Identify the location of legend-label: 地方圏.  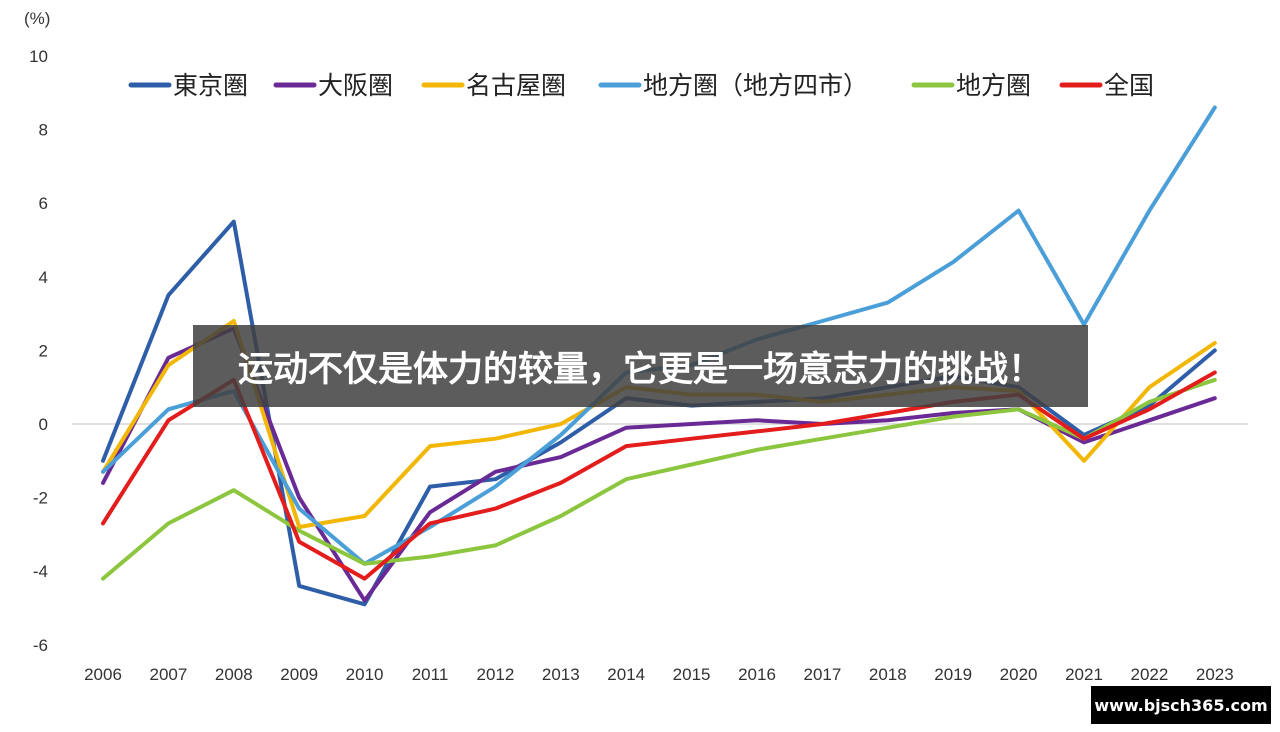
(993, 85).